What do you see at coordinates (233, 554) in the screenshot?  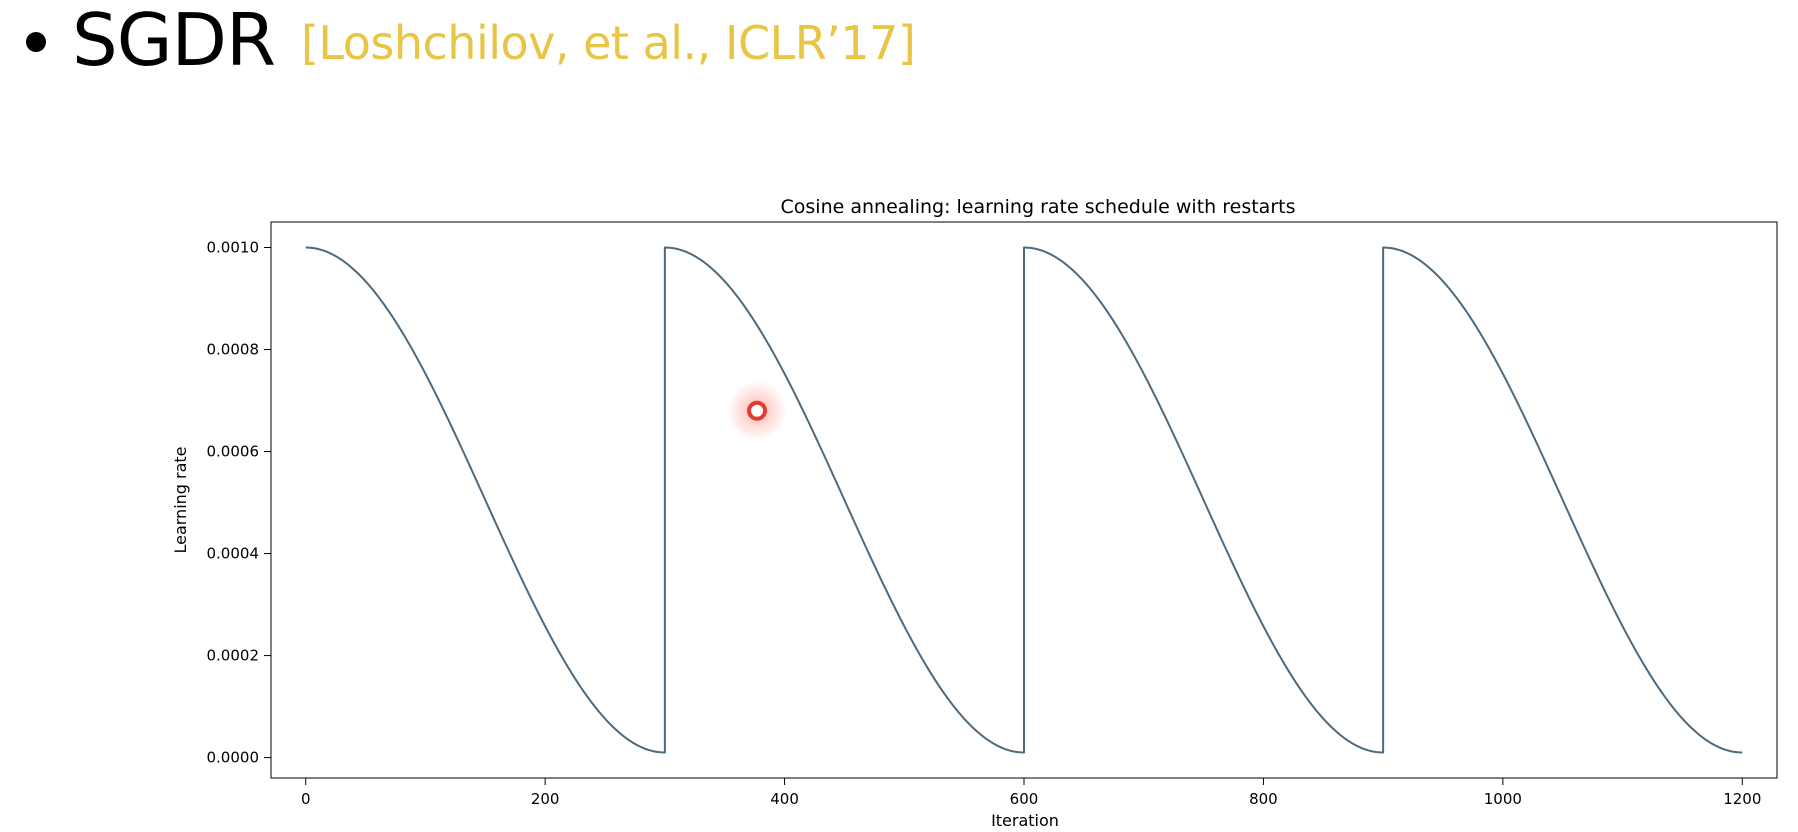 I see `y-tick-label: 0.0004` at bounding box center [233, 554].